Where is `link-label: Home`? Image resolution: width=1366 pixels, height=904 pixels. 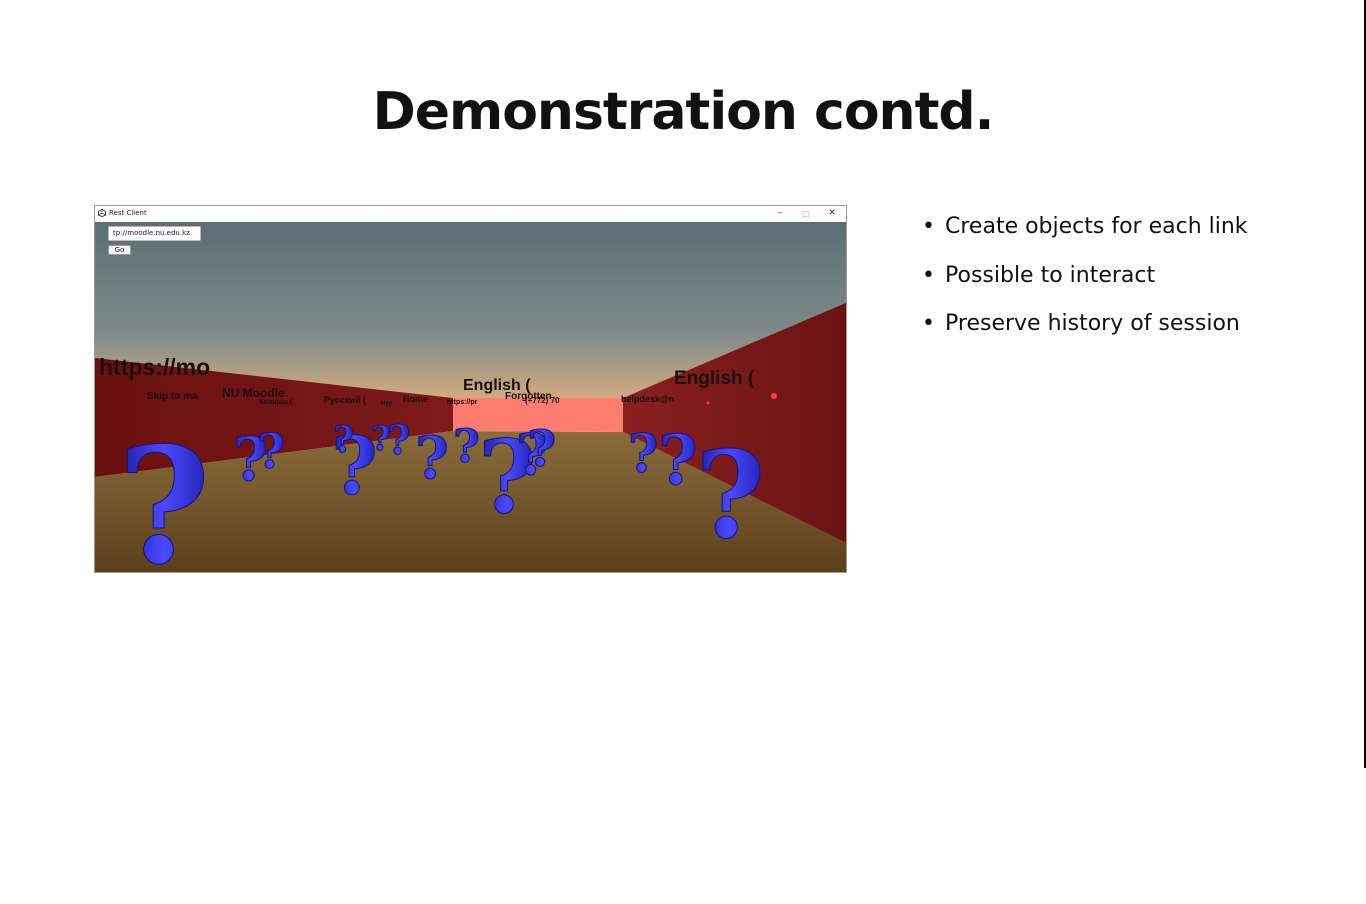 link-label: Home is located at coordinates (415, 399).